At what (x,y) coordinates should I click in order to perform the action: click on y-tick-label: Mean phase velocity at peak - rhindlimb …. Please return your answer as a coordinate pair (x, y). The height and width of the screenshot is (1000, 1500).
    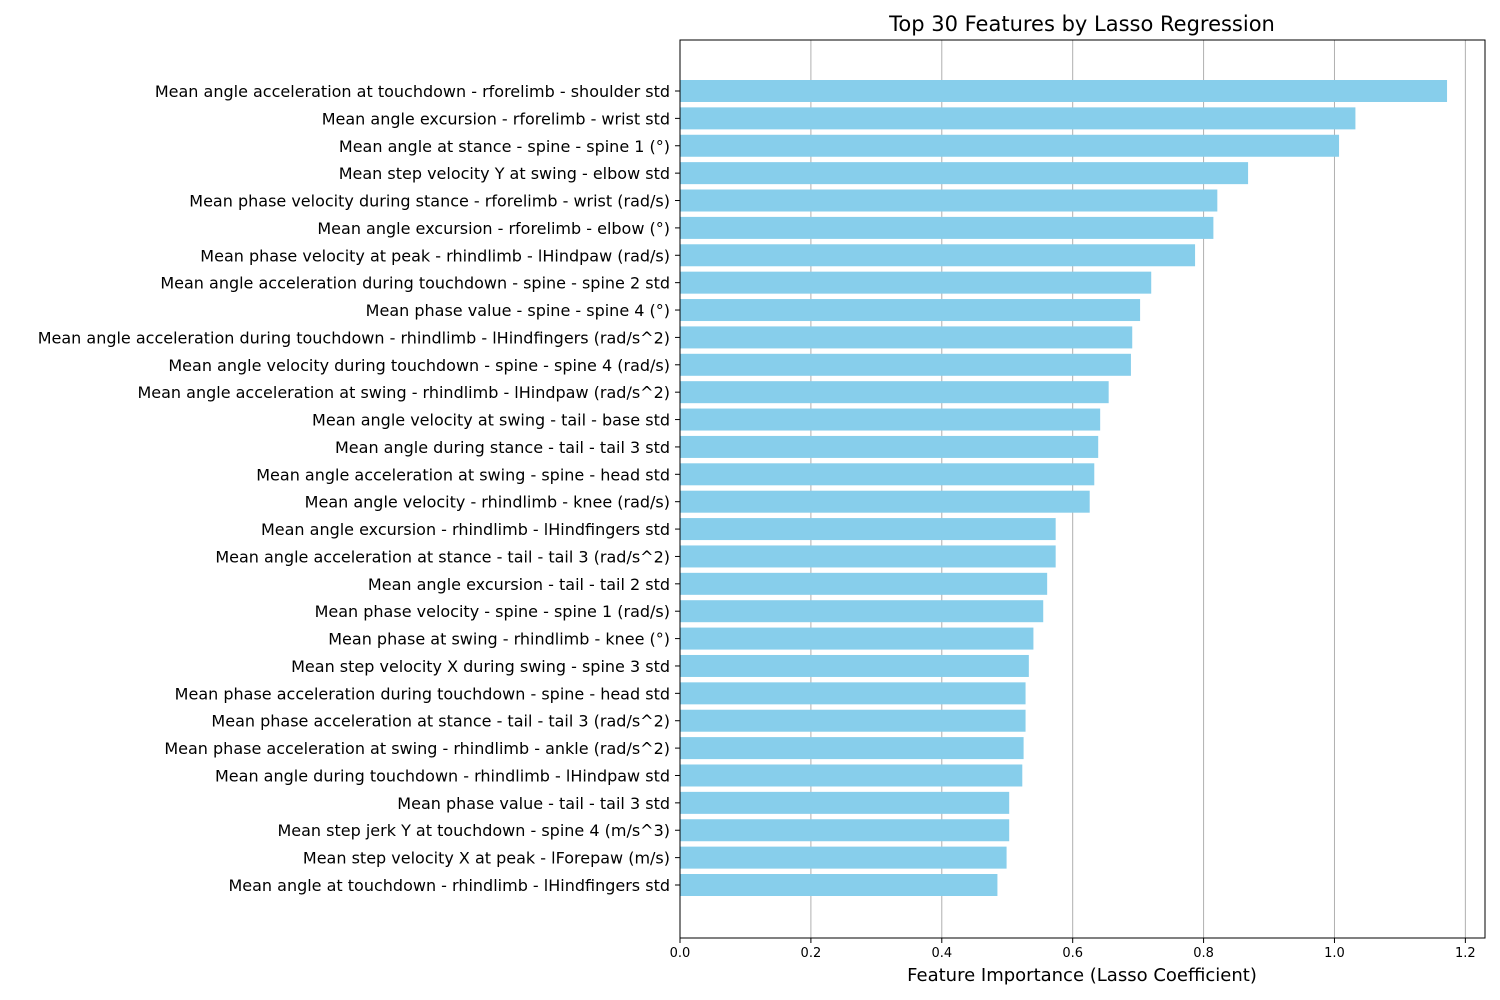
    Looking at the image, I should click on (435, 255).